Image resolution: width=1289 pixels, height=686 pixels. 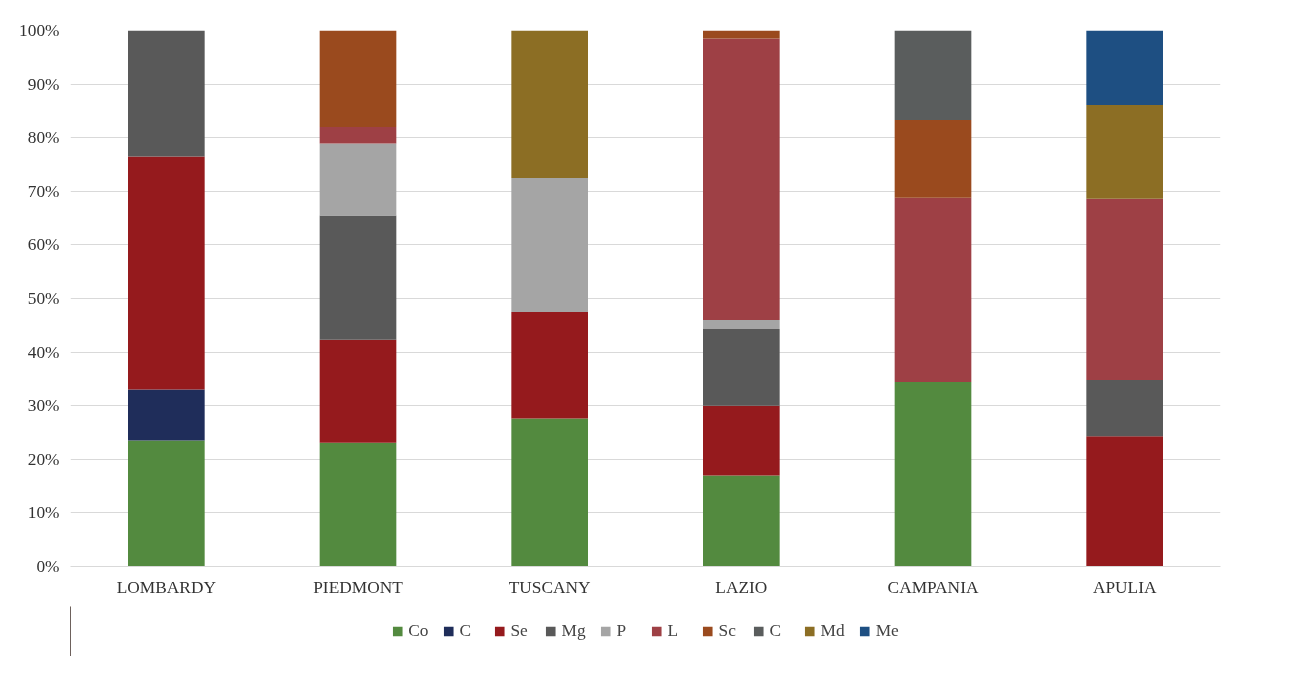 What do you see at coordinates (418, 631) in the screenshot?
I see `legend-label: Co` at bounding box center [418, 631].